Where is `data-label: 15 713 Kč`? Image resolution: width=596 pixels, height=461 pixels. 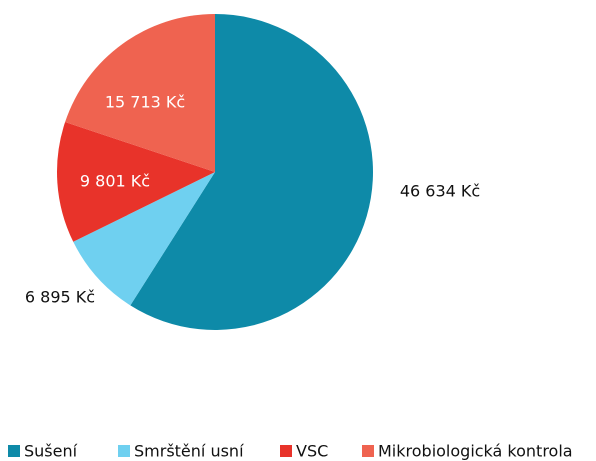
data-label: 15 713 Kč is located at coordinates (145, 102).